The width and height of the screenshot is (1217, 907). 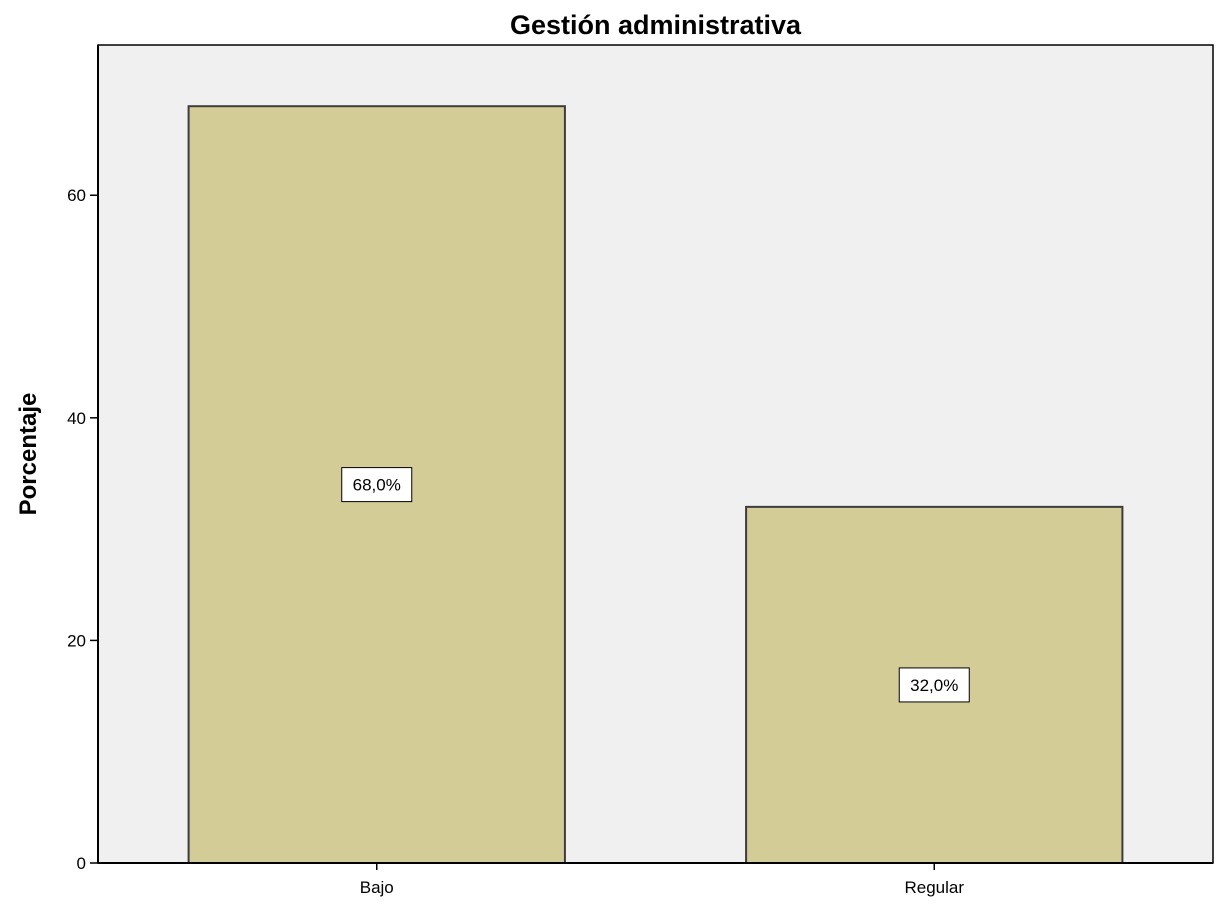 What do you see at coordinates (76, 418) in the screenshot?
I see `y-tick-label: 40` at bounding box center [76, 418].